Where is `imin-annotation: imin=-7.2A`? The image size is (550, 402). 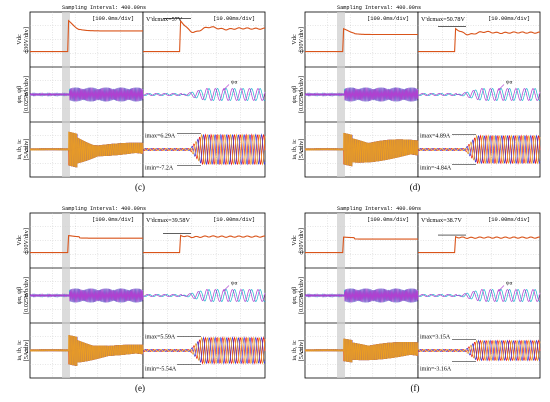
imin-annotation: imin=-7.2A is located at coordinates (159, 169).